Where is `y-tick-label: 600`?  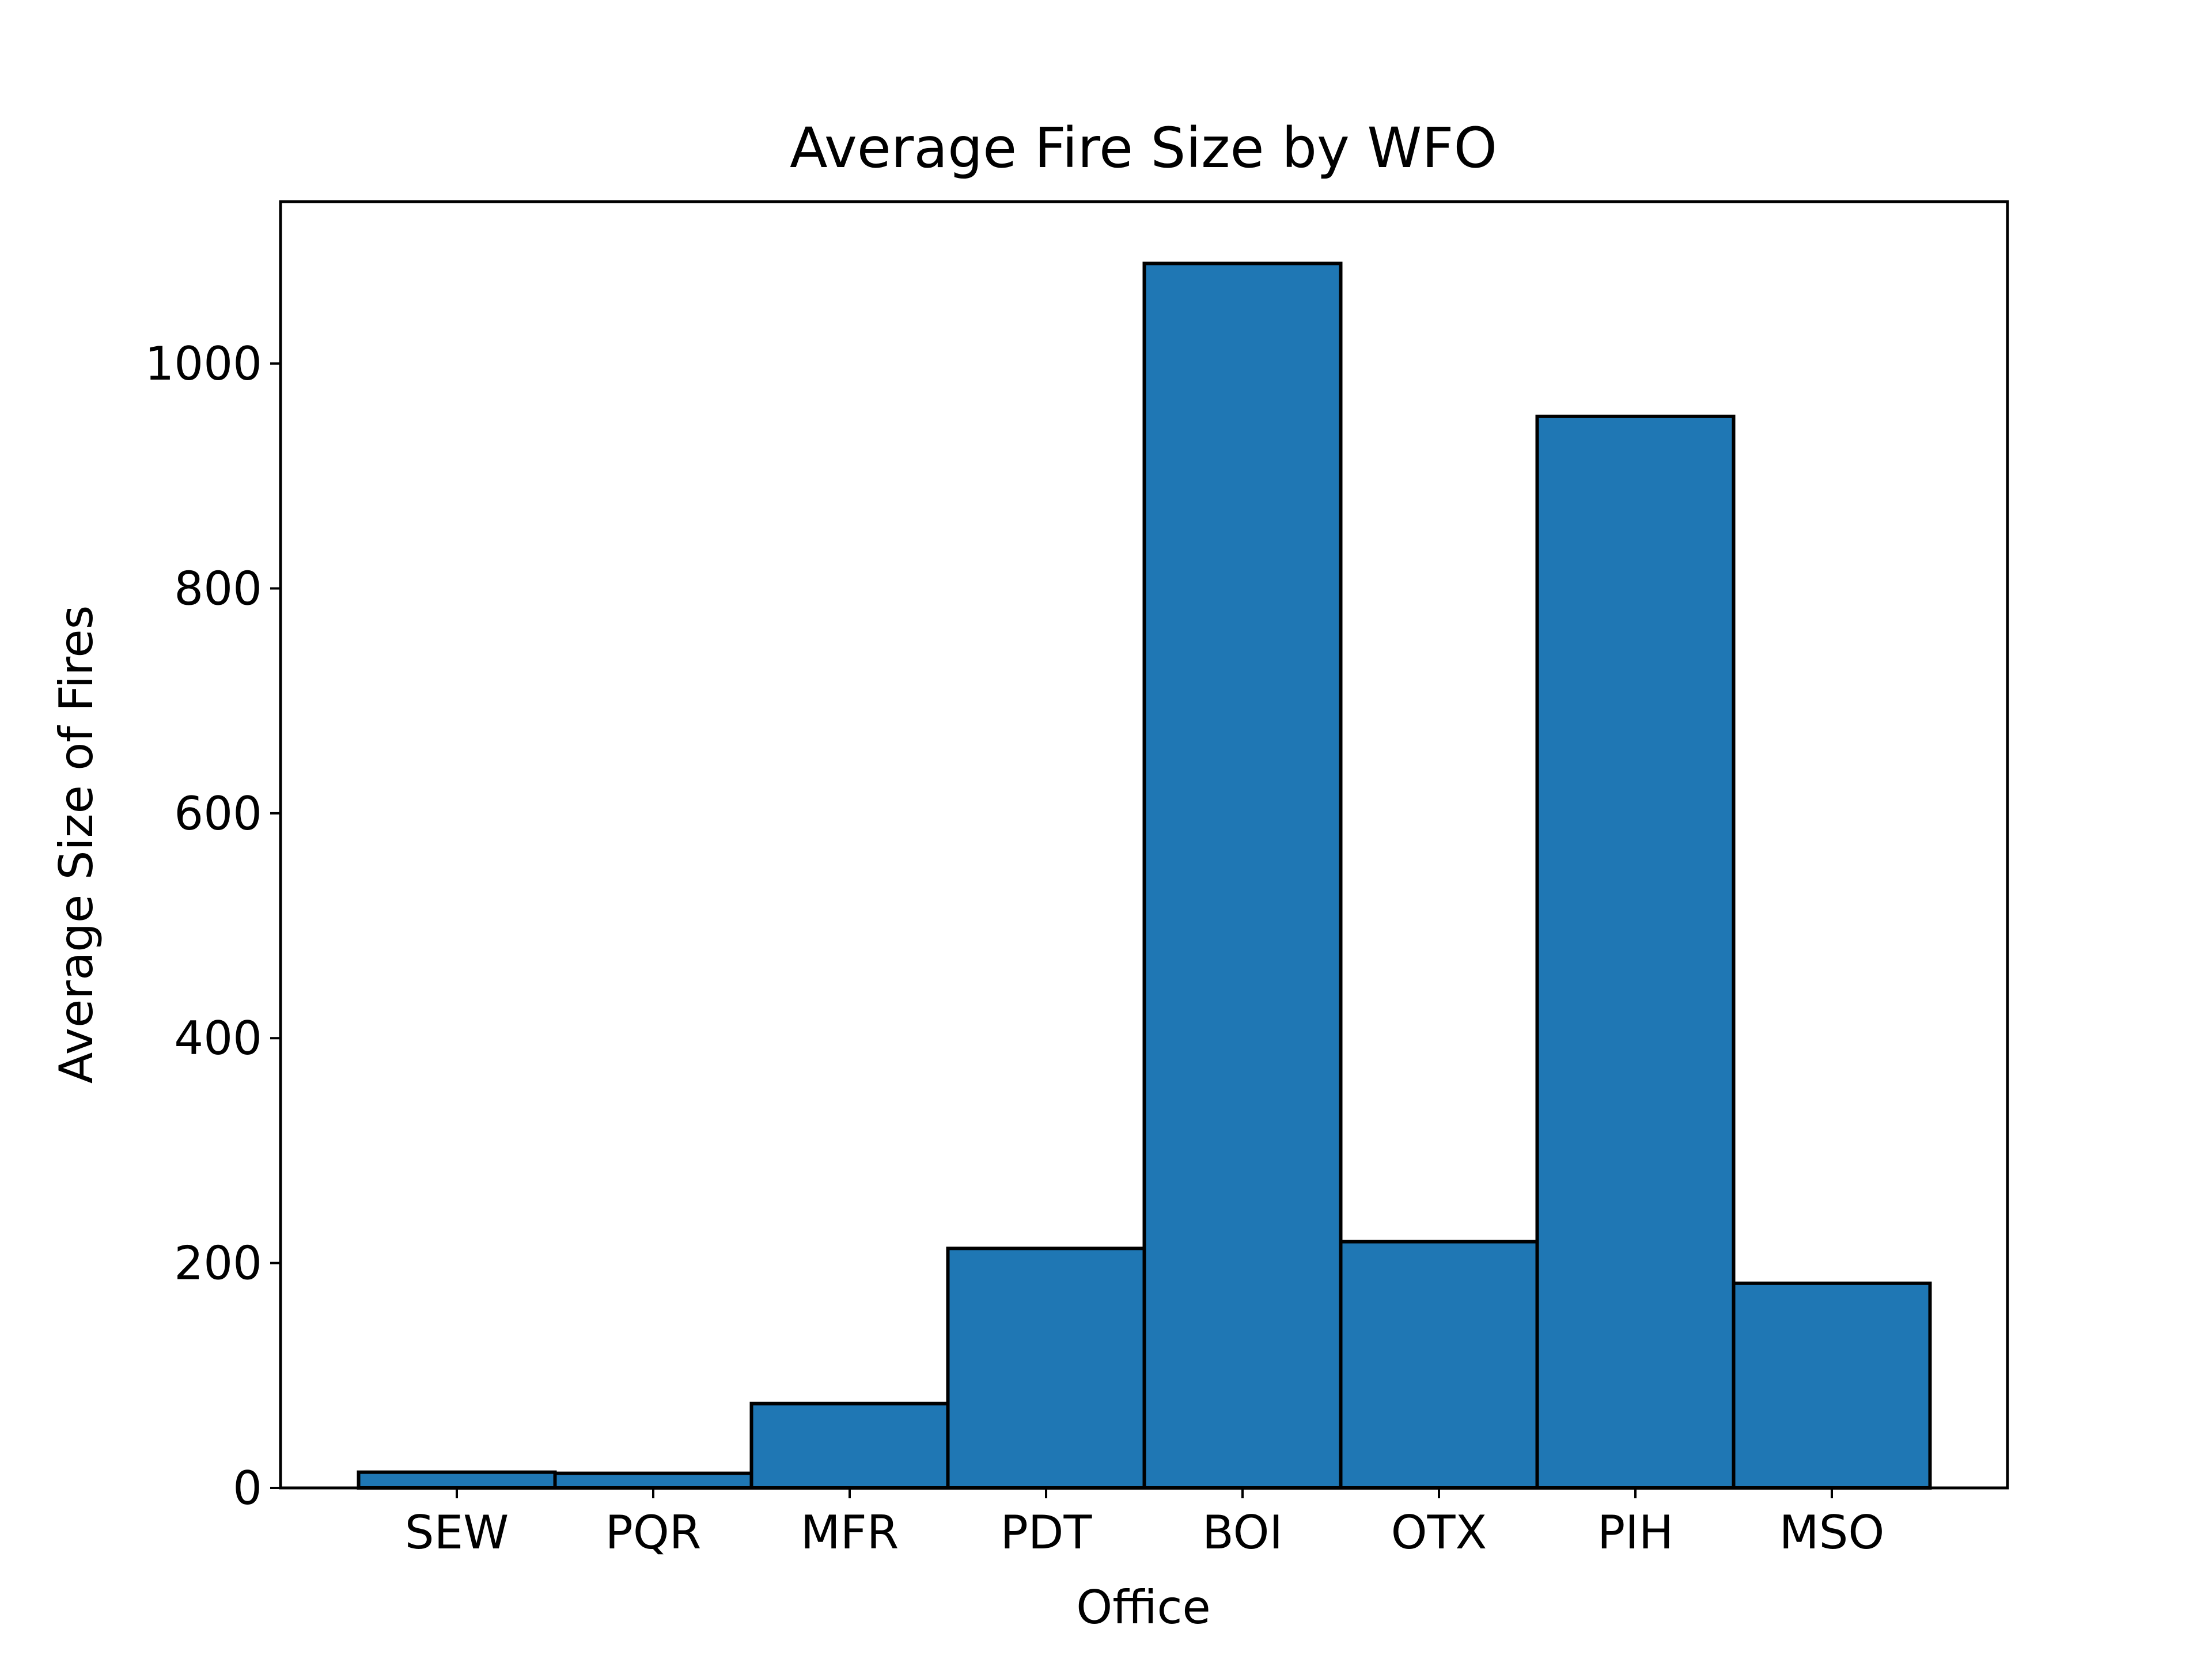
y-tick-label: 600 is located at coordinates (218, 813).